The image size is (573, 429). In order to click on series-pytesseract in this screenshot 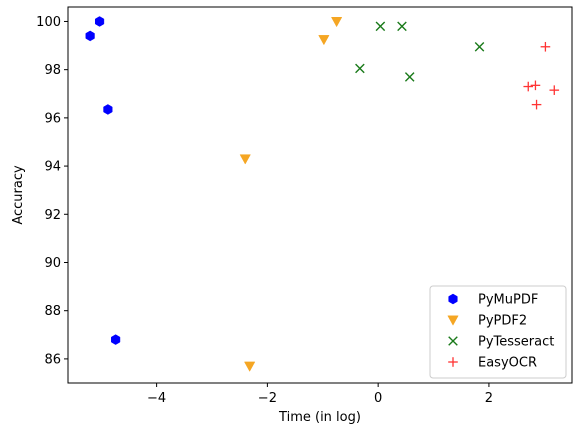, I will do `click(420, 51)`.